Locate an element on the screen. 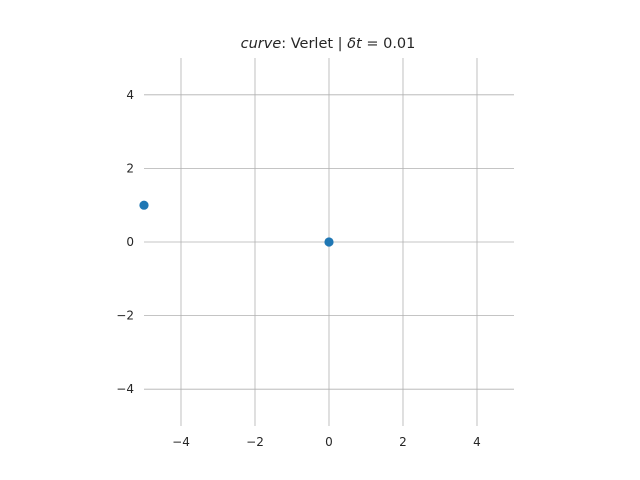 Image resolution: width=640 pixels, height=480 pixels. y-tick-label: 0 is located at coordinates (130, 242).